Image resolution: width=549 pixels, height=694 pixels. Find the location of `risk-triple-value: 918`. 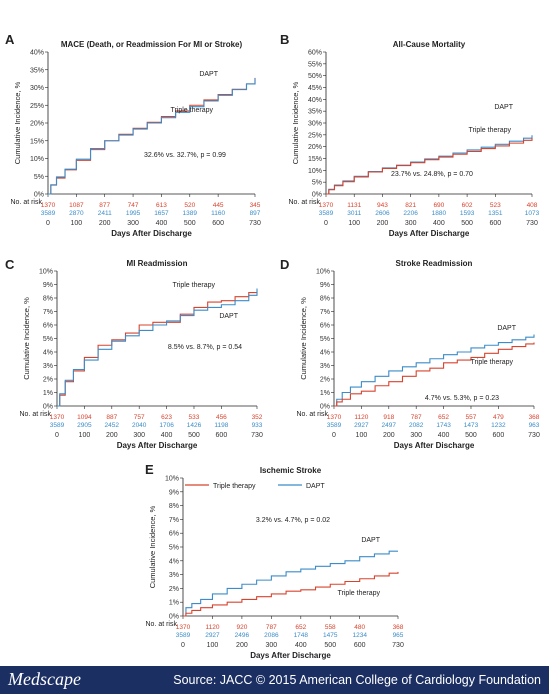

risk-triple-value: 918 is located at coordinates (388, 417).